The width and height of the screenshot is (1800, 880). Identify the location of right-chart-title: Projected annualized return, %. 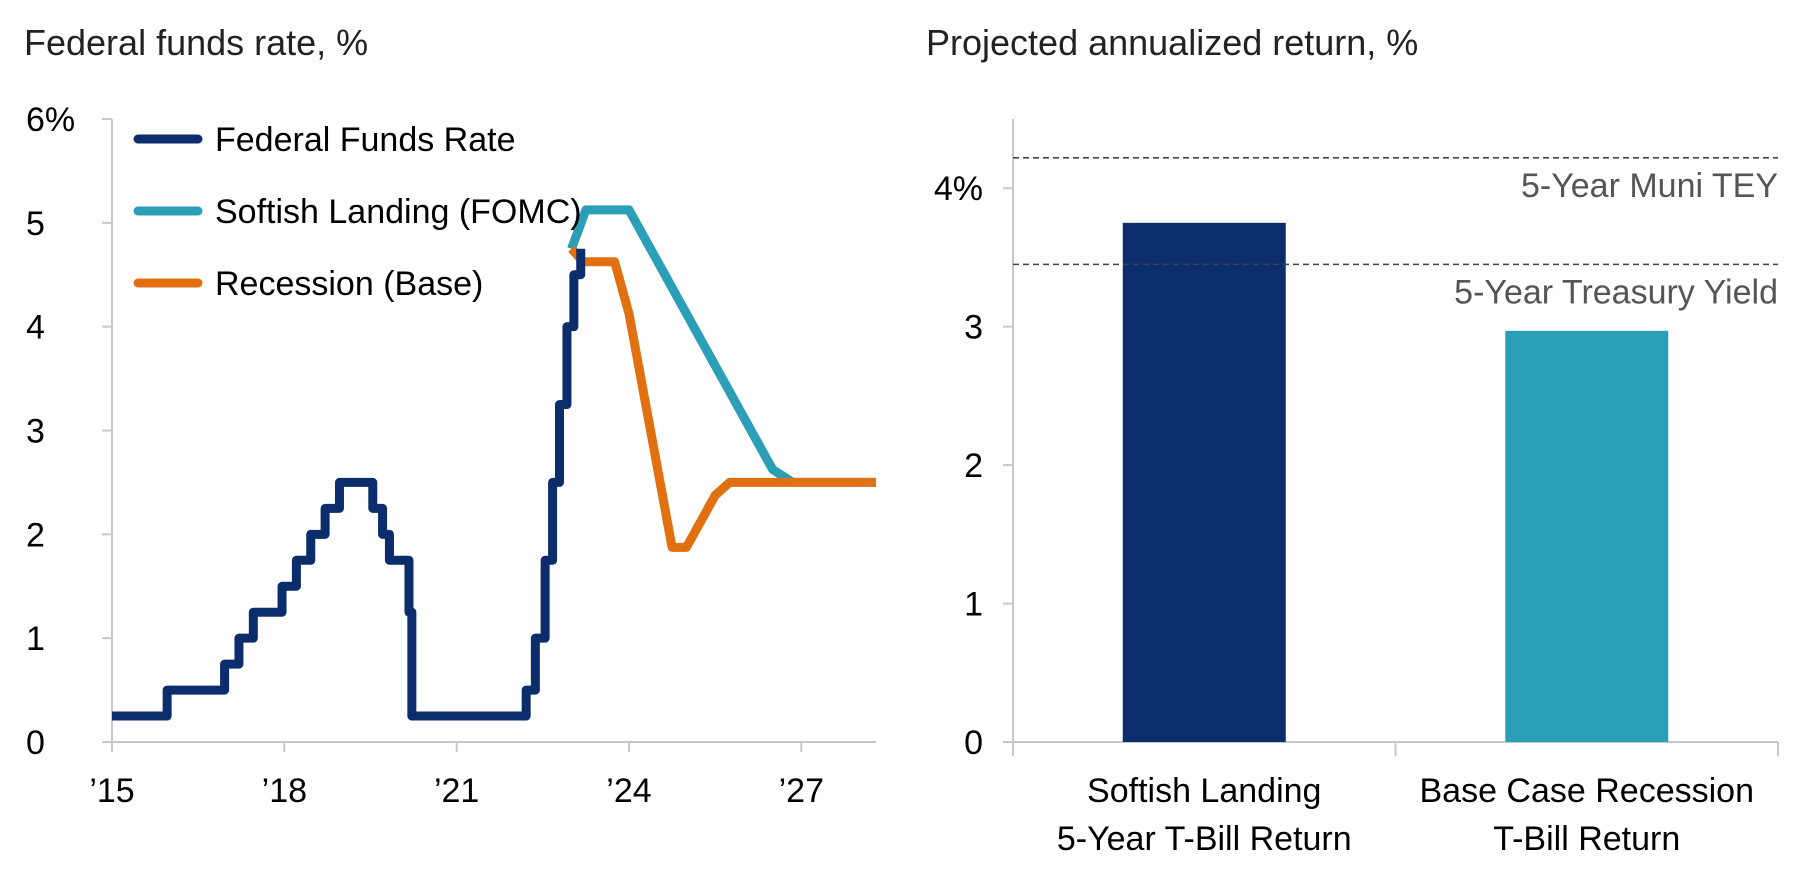
(1172, 42).